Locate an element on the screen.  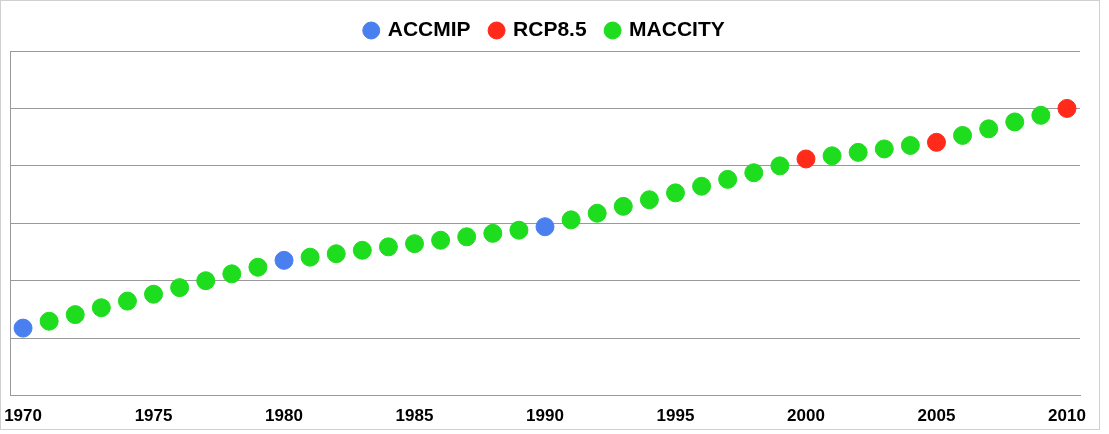
x-tick-label: 2005 is located at coordinates (936, 416).